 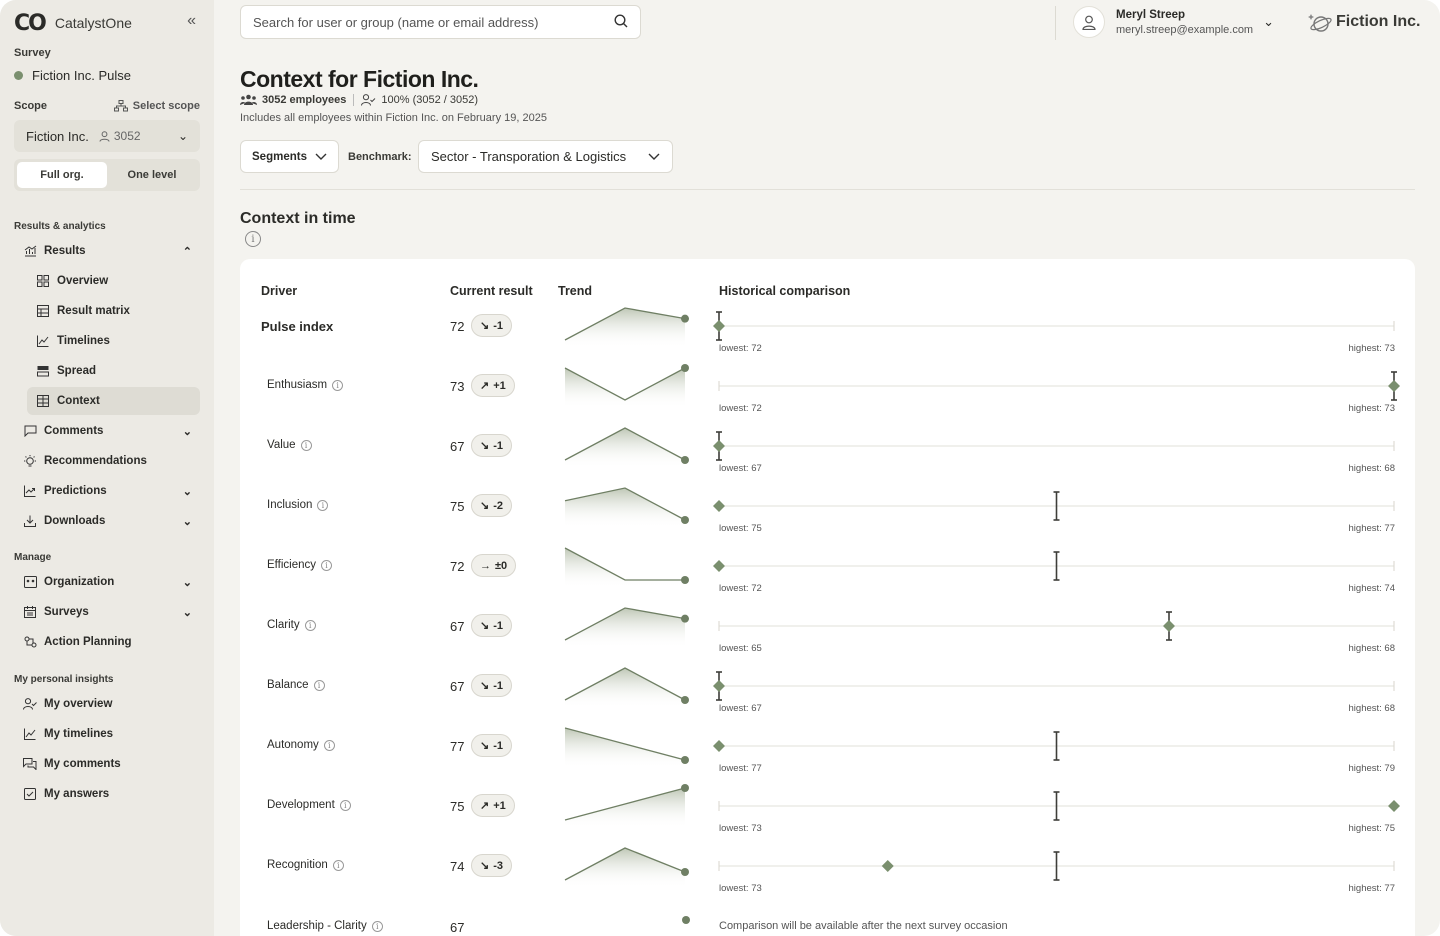 What do you see at coordinates (654, 156) in the screenshot?
I see `chevron-down-icon` at bounding box center [654, 156].